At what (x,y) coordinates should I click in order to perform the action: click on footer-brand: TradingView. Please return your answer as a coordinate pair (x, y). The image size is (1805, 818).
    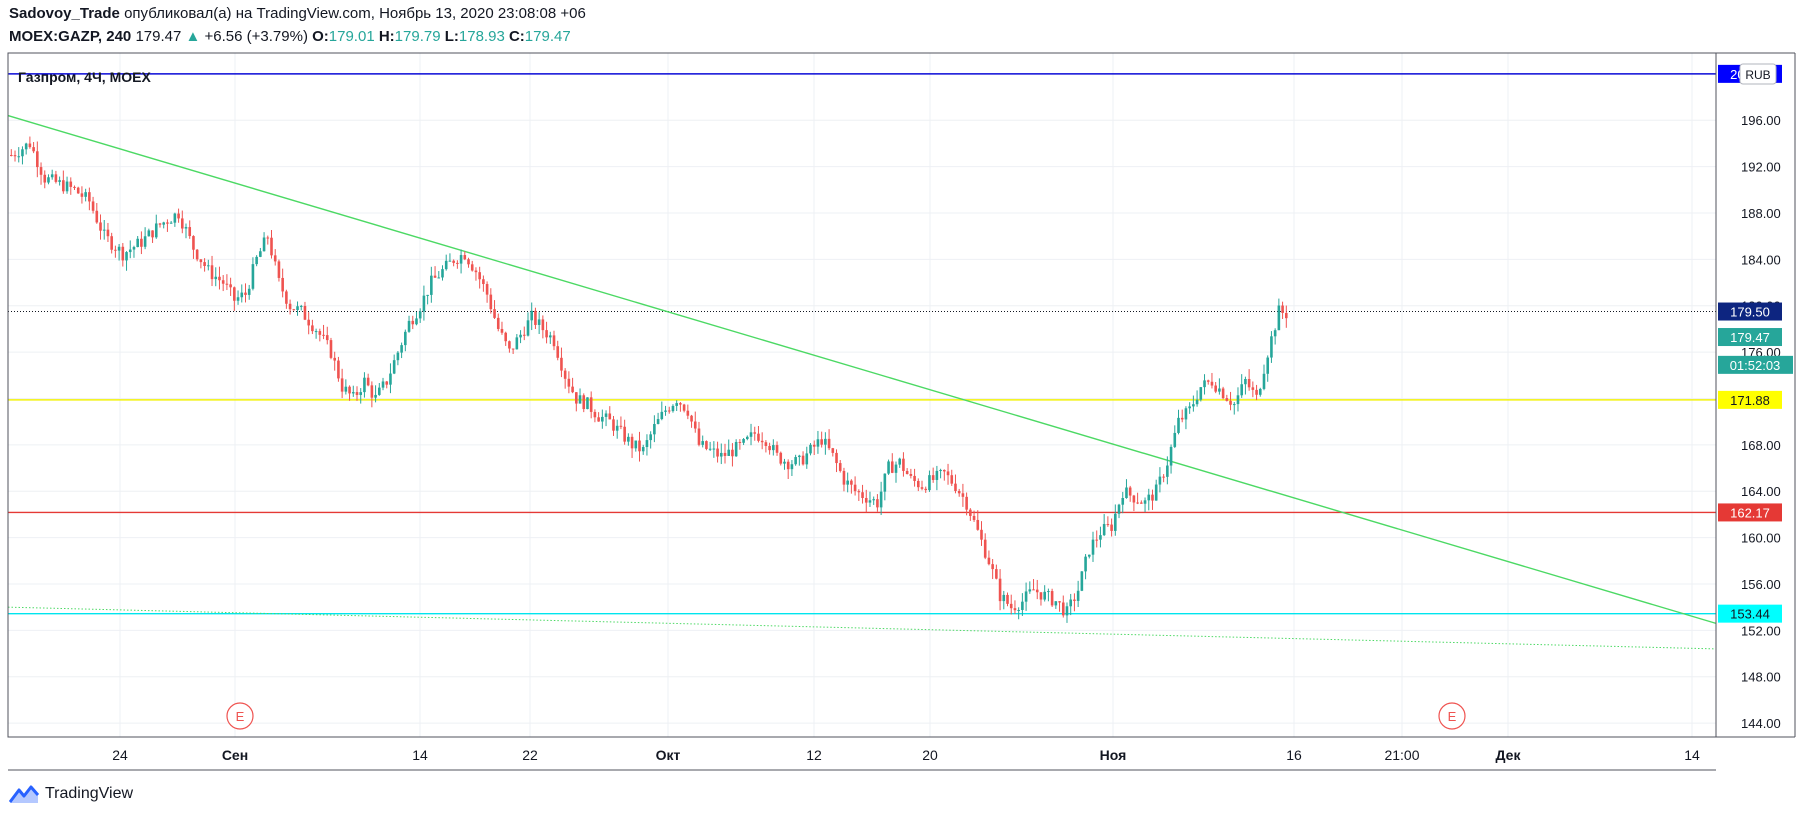
    Looking at the image, I should click on (89, 793).